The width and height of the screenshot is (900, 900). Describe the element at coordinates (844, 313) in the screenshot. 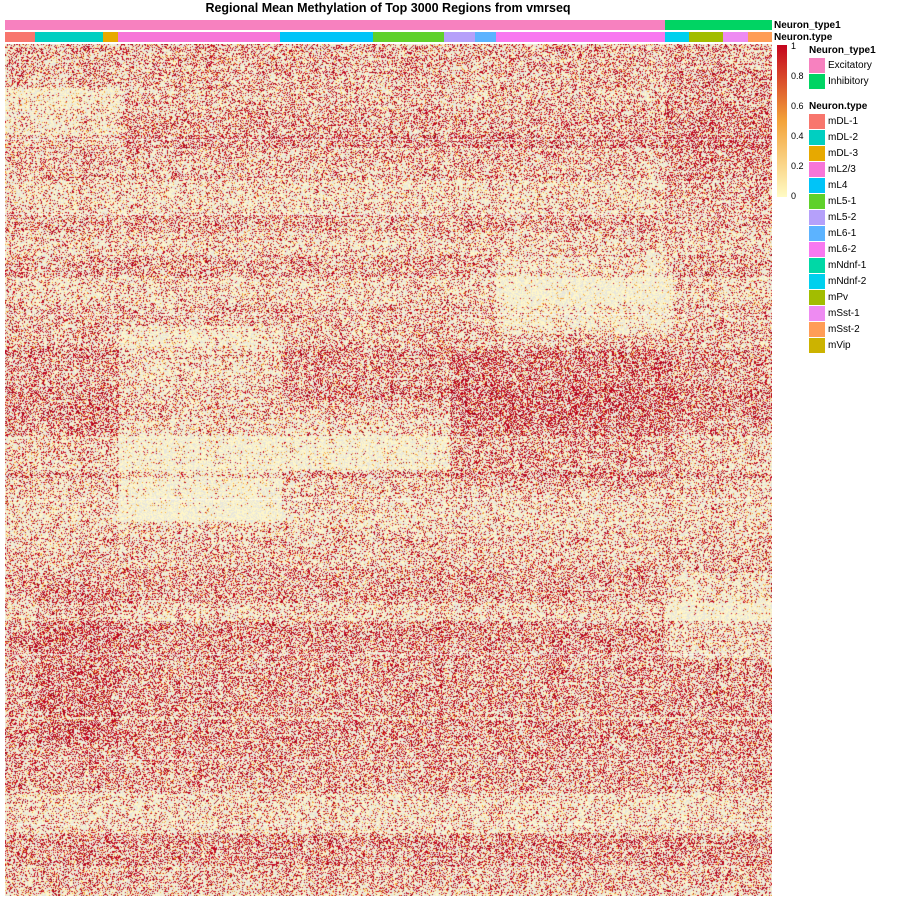

I see `legend-label: mSst-1` at that location.